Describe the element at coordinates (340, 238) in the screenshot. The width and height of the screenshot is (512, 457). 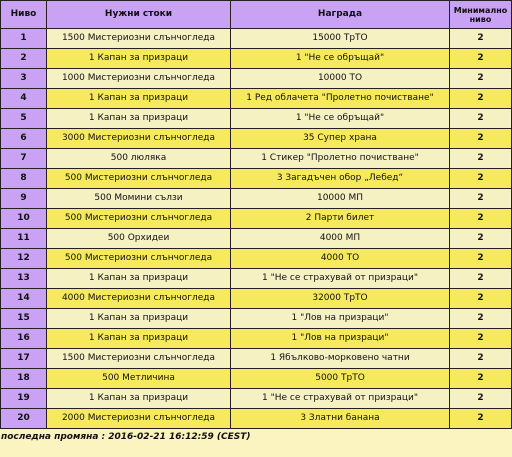
I see `reward-cell: 4000 МП` at that location.